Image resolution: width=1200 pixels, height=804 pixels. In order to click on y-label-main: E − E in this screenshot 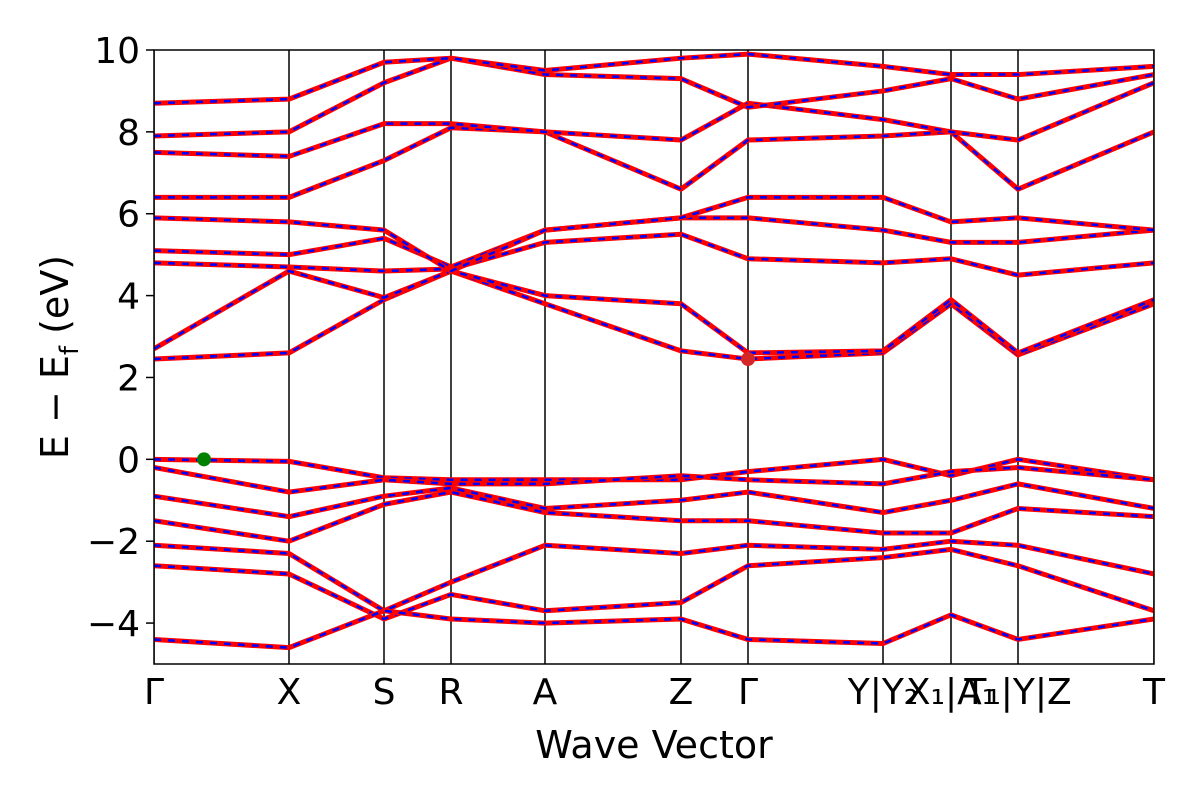, I will do `click(55, 407)`.